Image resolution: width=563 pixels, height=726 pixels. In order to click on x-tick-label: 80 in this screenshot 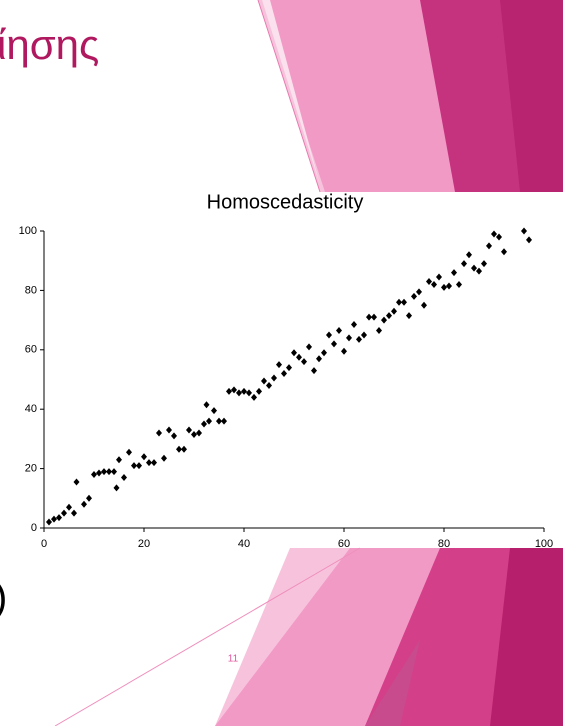, I will do `click(444, 544)`.